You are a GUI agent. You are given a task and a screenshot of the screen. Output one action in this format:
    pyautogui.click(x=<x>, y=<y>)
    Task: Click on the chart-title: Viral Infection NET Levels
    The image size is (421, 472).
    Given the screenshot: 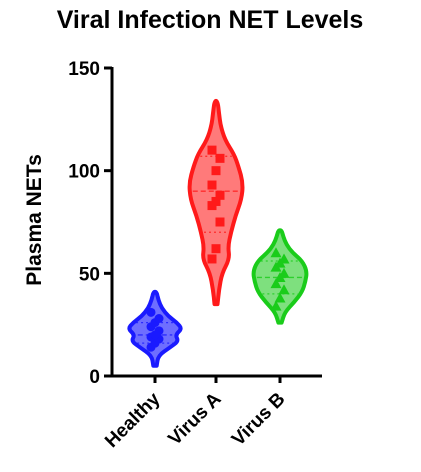 What is the action you would take?
    pyautogui.click(x=210, y=20)
    